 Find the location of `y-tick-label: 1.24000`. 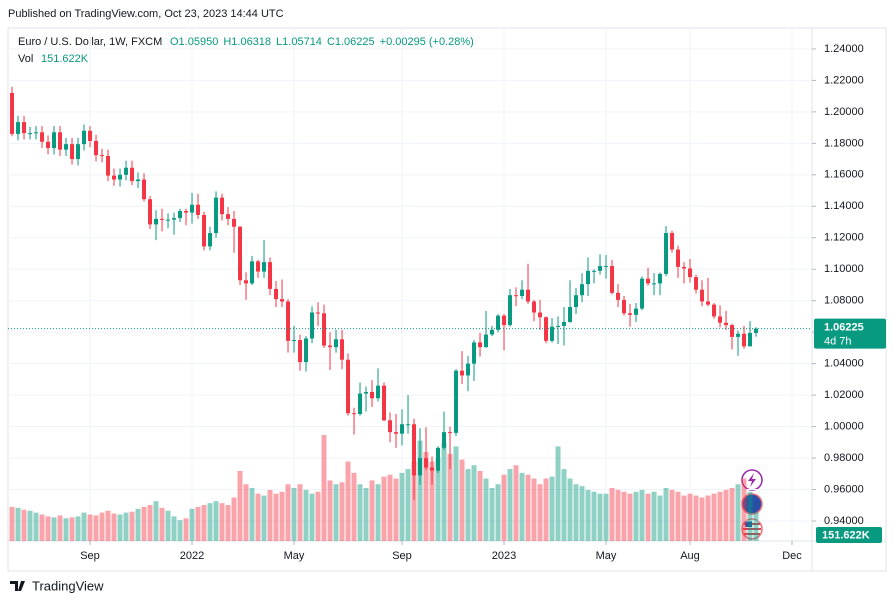

y-tick-label: 1.24000 is located at coordinates (844, 49).